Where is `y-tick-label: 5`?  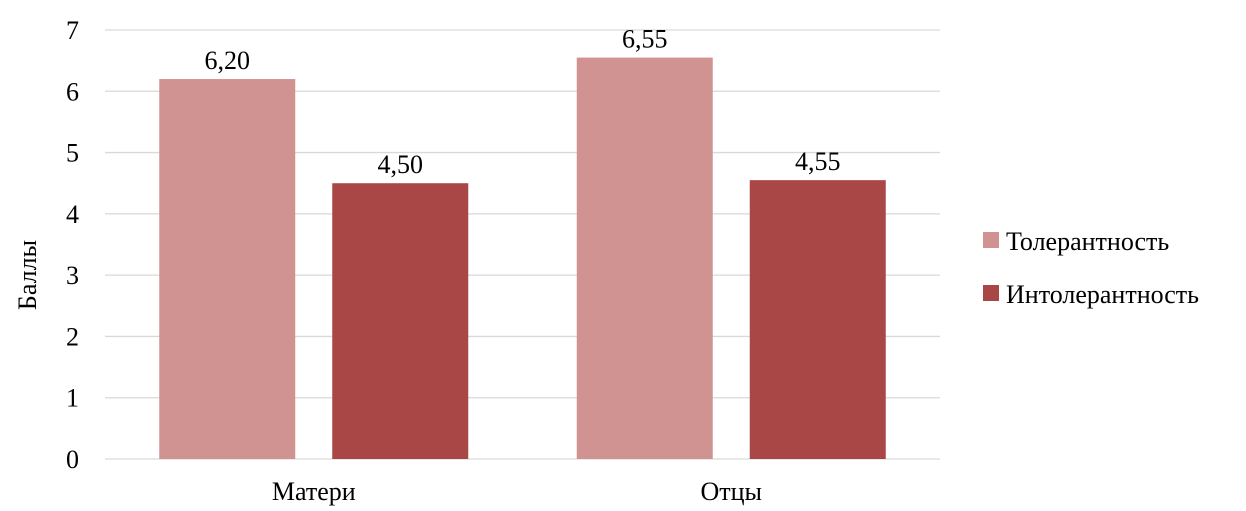 y-tick-label: 5 is located at coordinates (72, 153).